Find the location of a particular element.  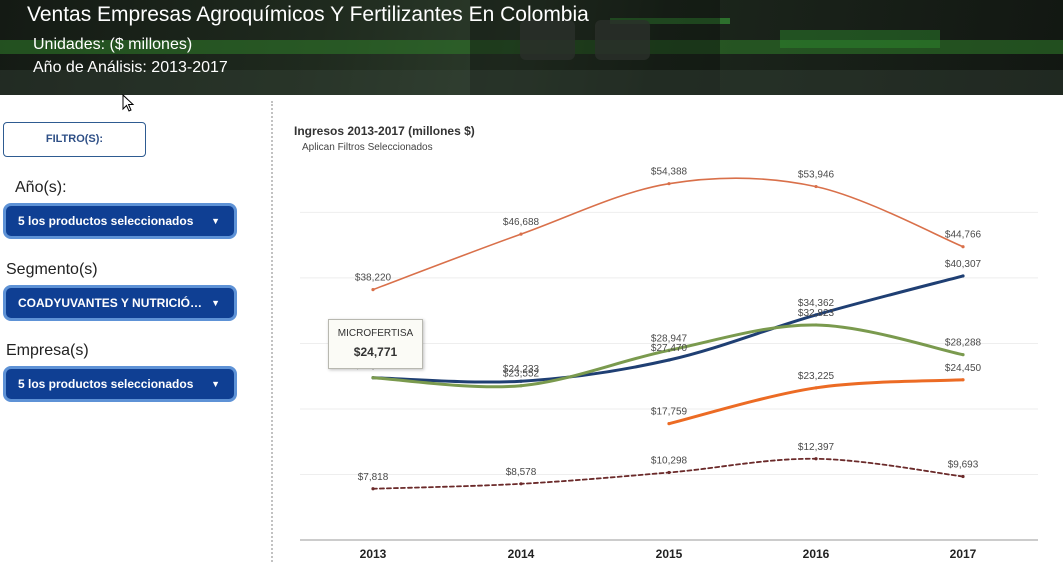

data-label: $27,470 is located at coordinates (669, 348).